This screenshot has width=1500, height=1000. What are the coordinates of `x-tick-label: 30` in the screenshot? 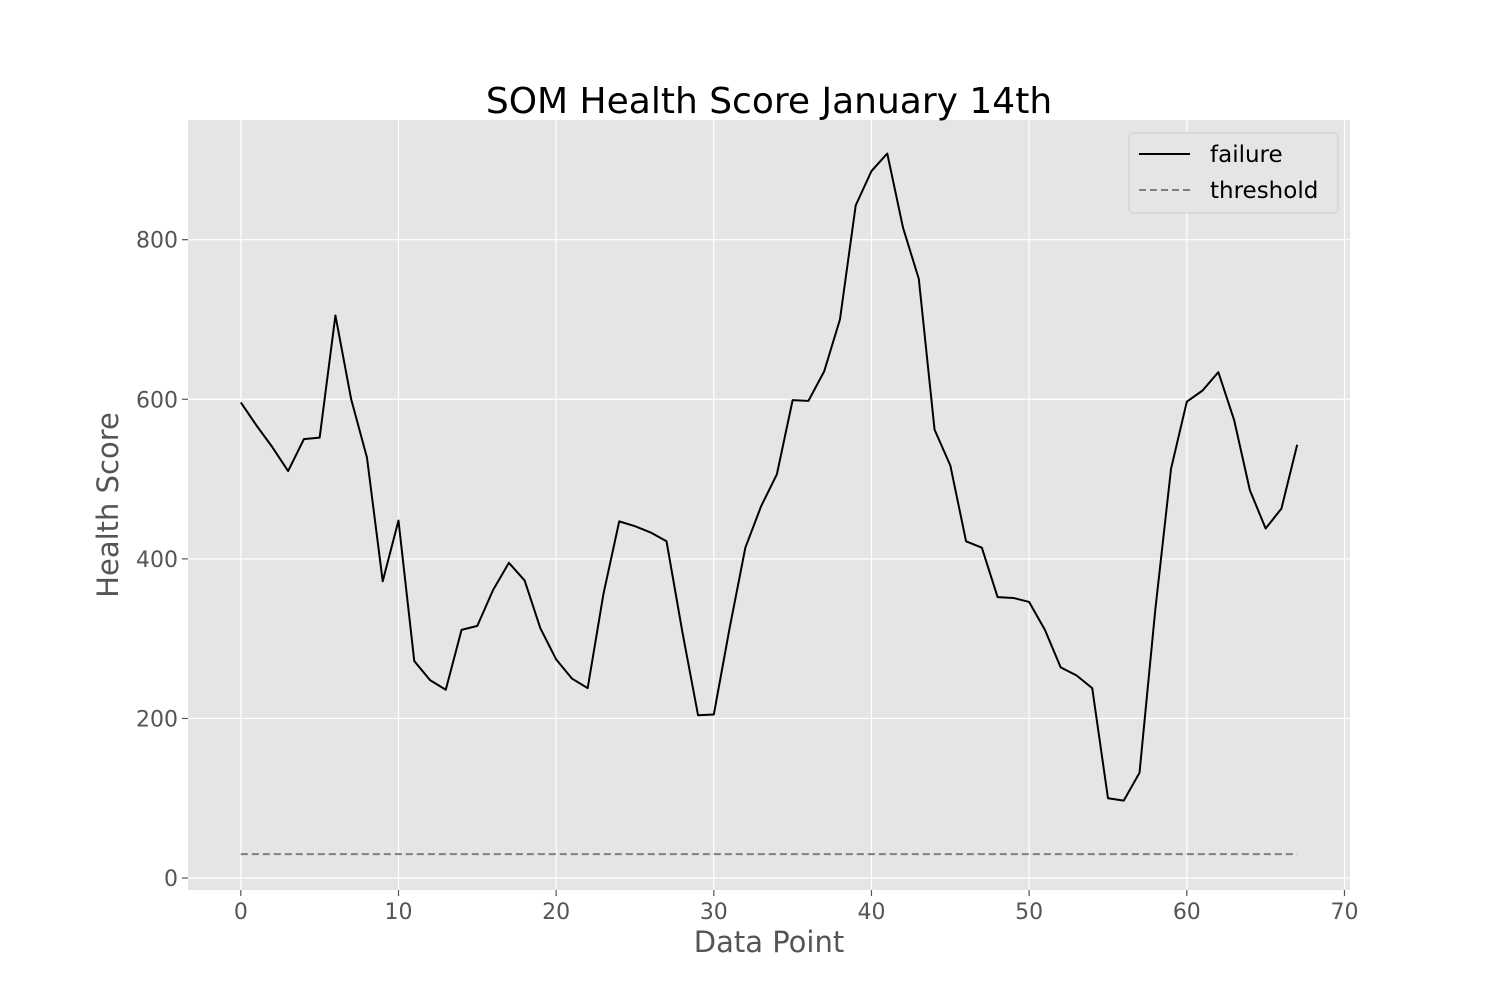 It's located at (714, 912).